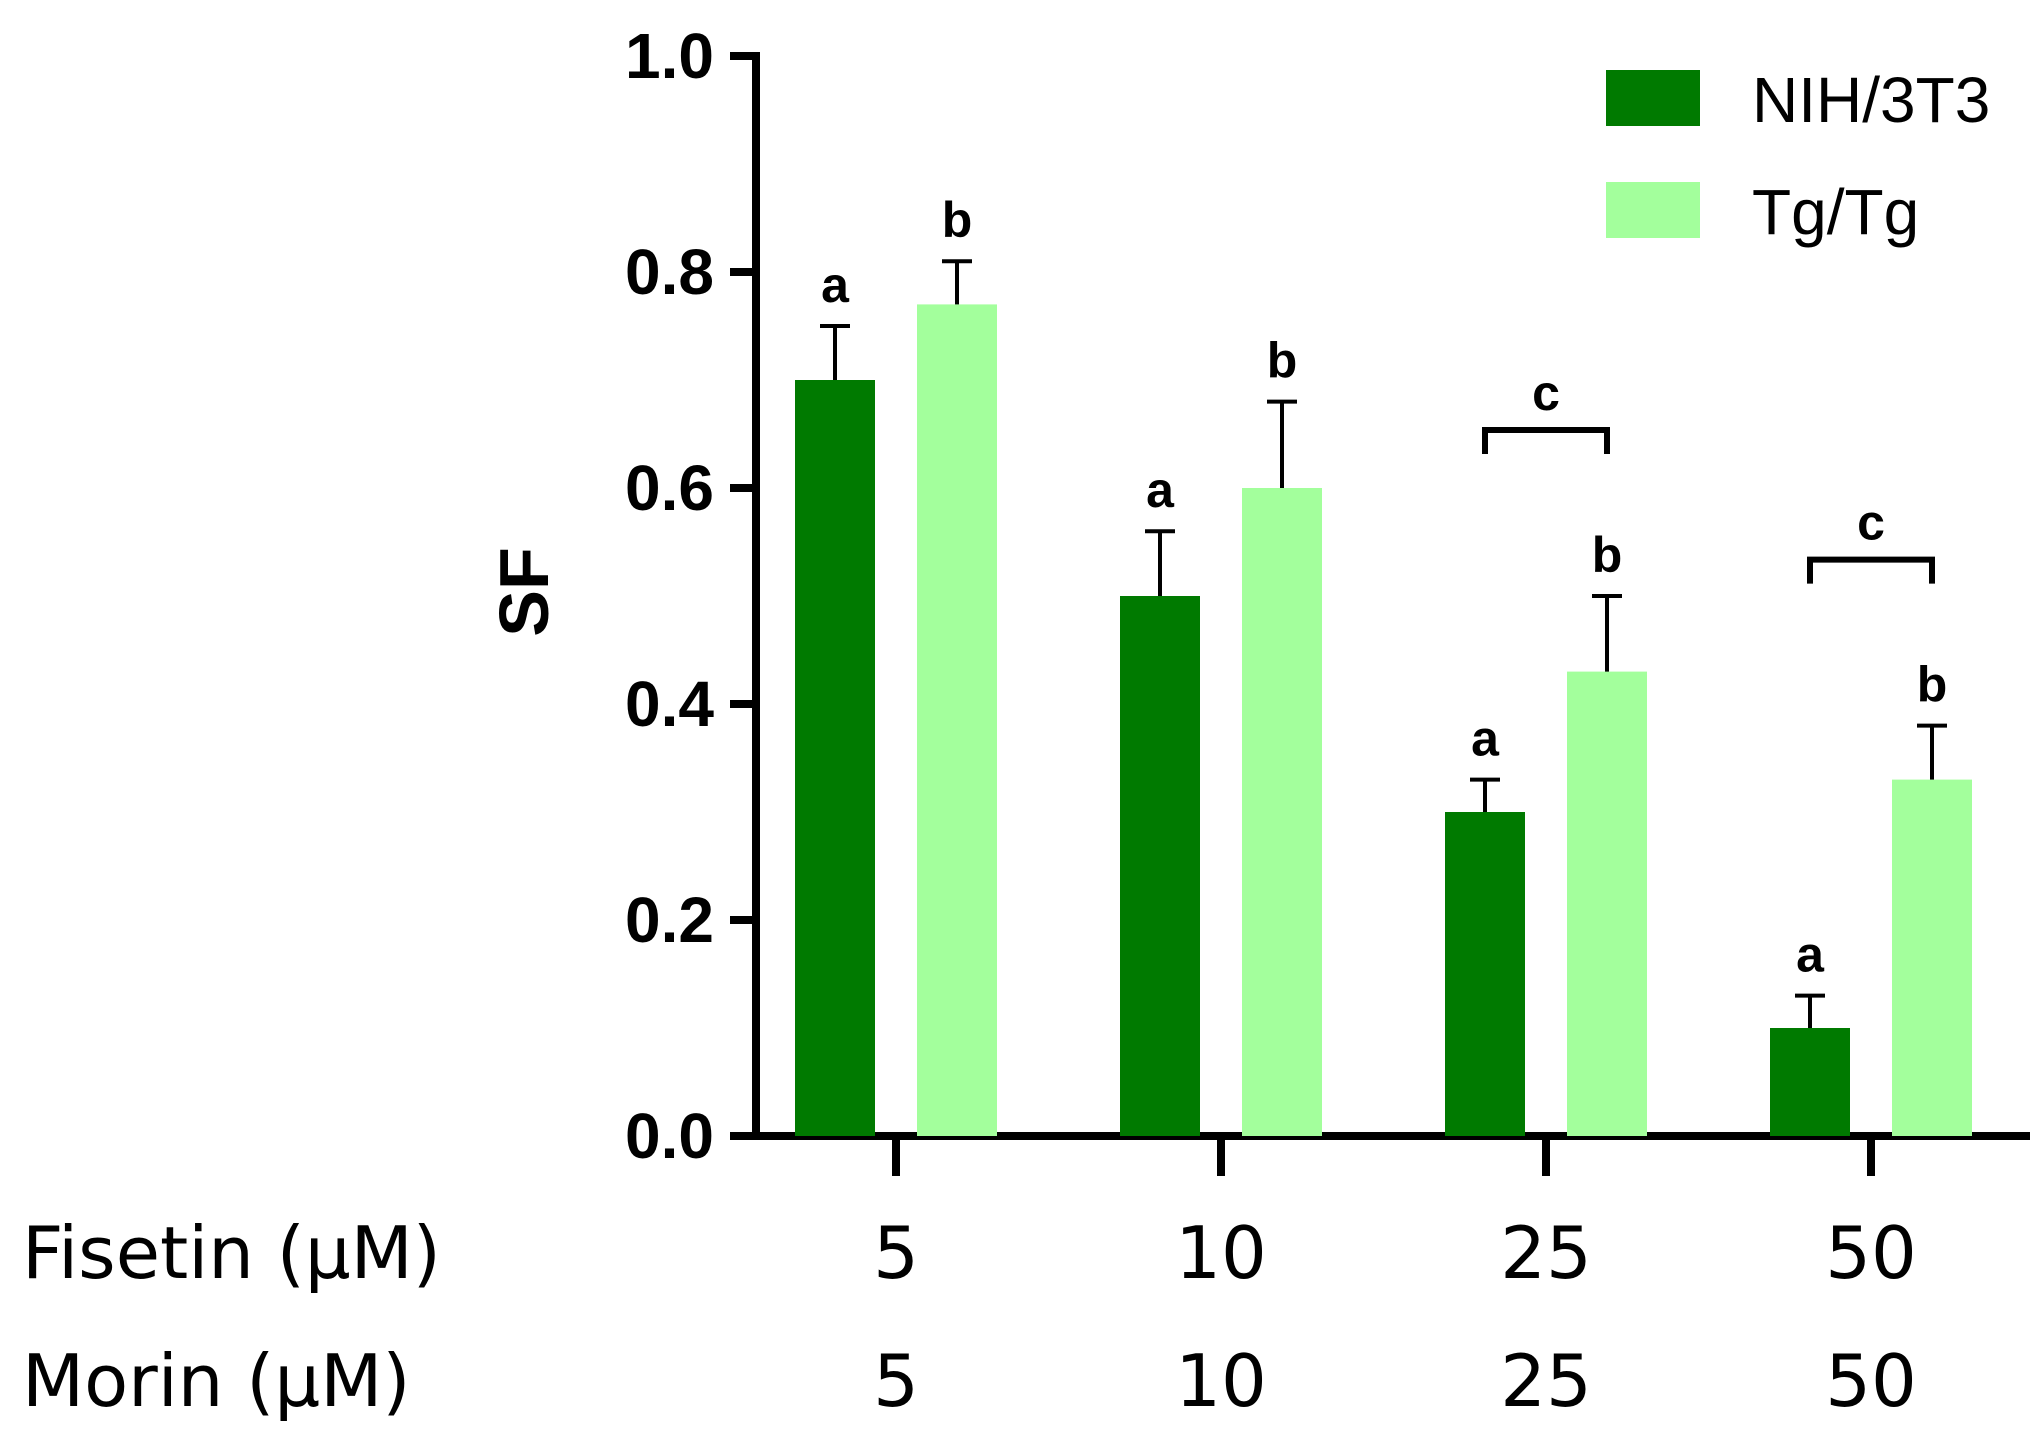 The image size is (2043, 1455). What do you see at coordinates (524, 591) in the screenshot?
I see `y-axis-title: SF` at bounding box center [524, 591].